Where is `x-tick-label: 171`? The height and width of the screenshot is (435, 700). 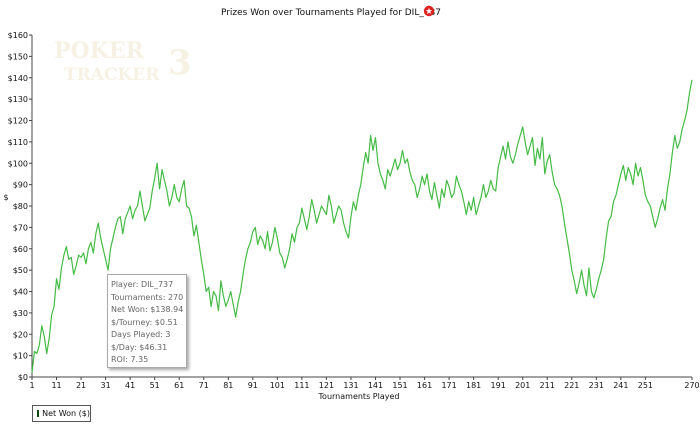 x-tick-label: 171 is located at coordinates (448, 385).